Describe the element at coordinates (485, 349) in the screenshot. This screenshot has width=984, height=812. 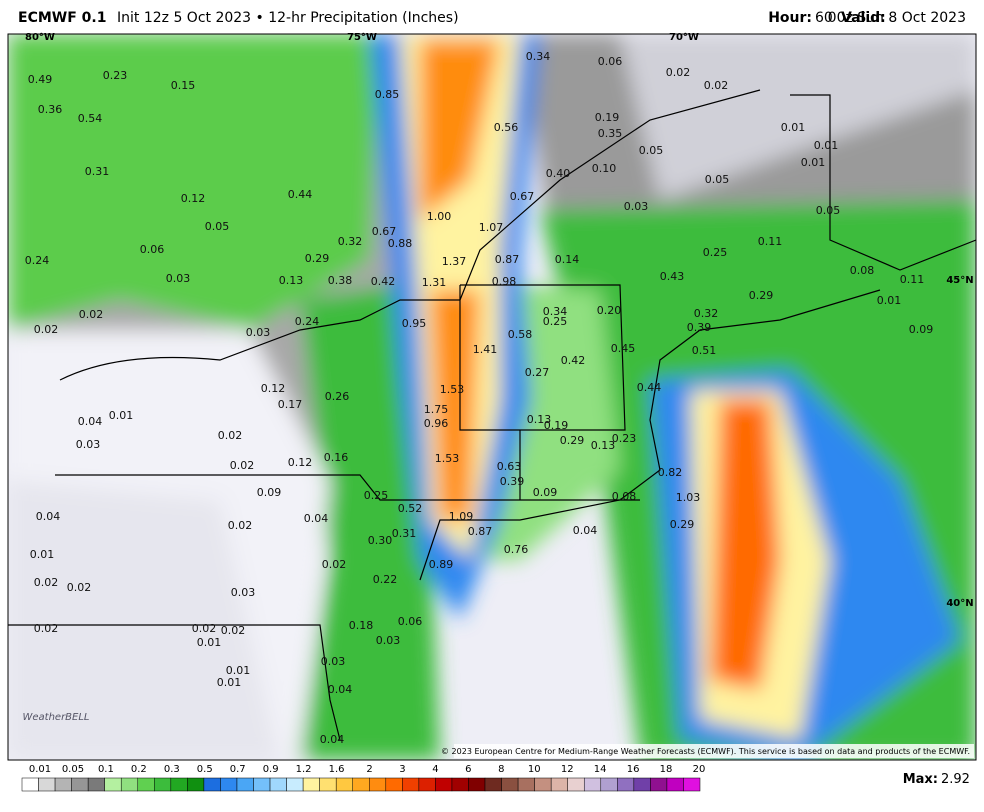
I see `precip-label: 1.41` at that location.